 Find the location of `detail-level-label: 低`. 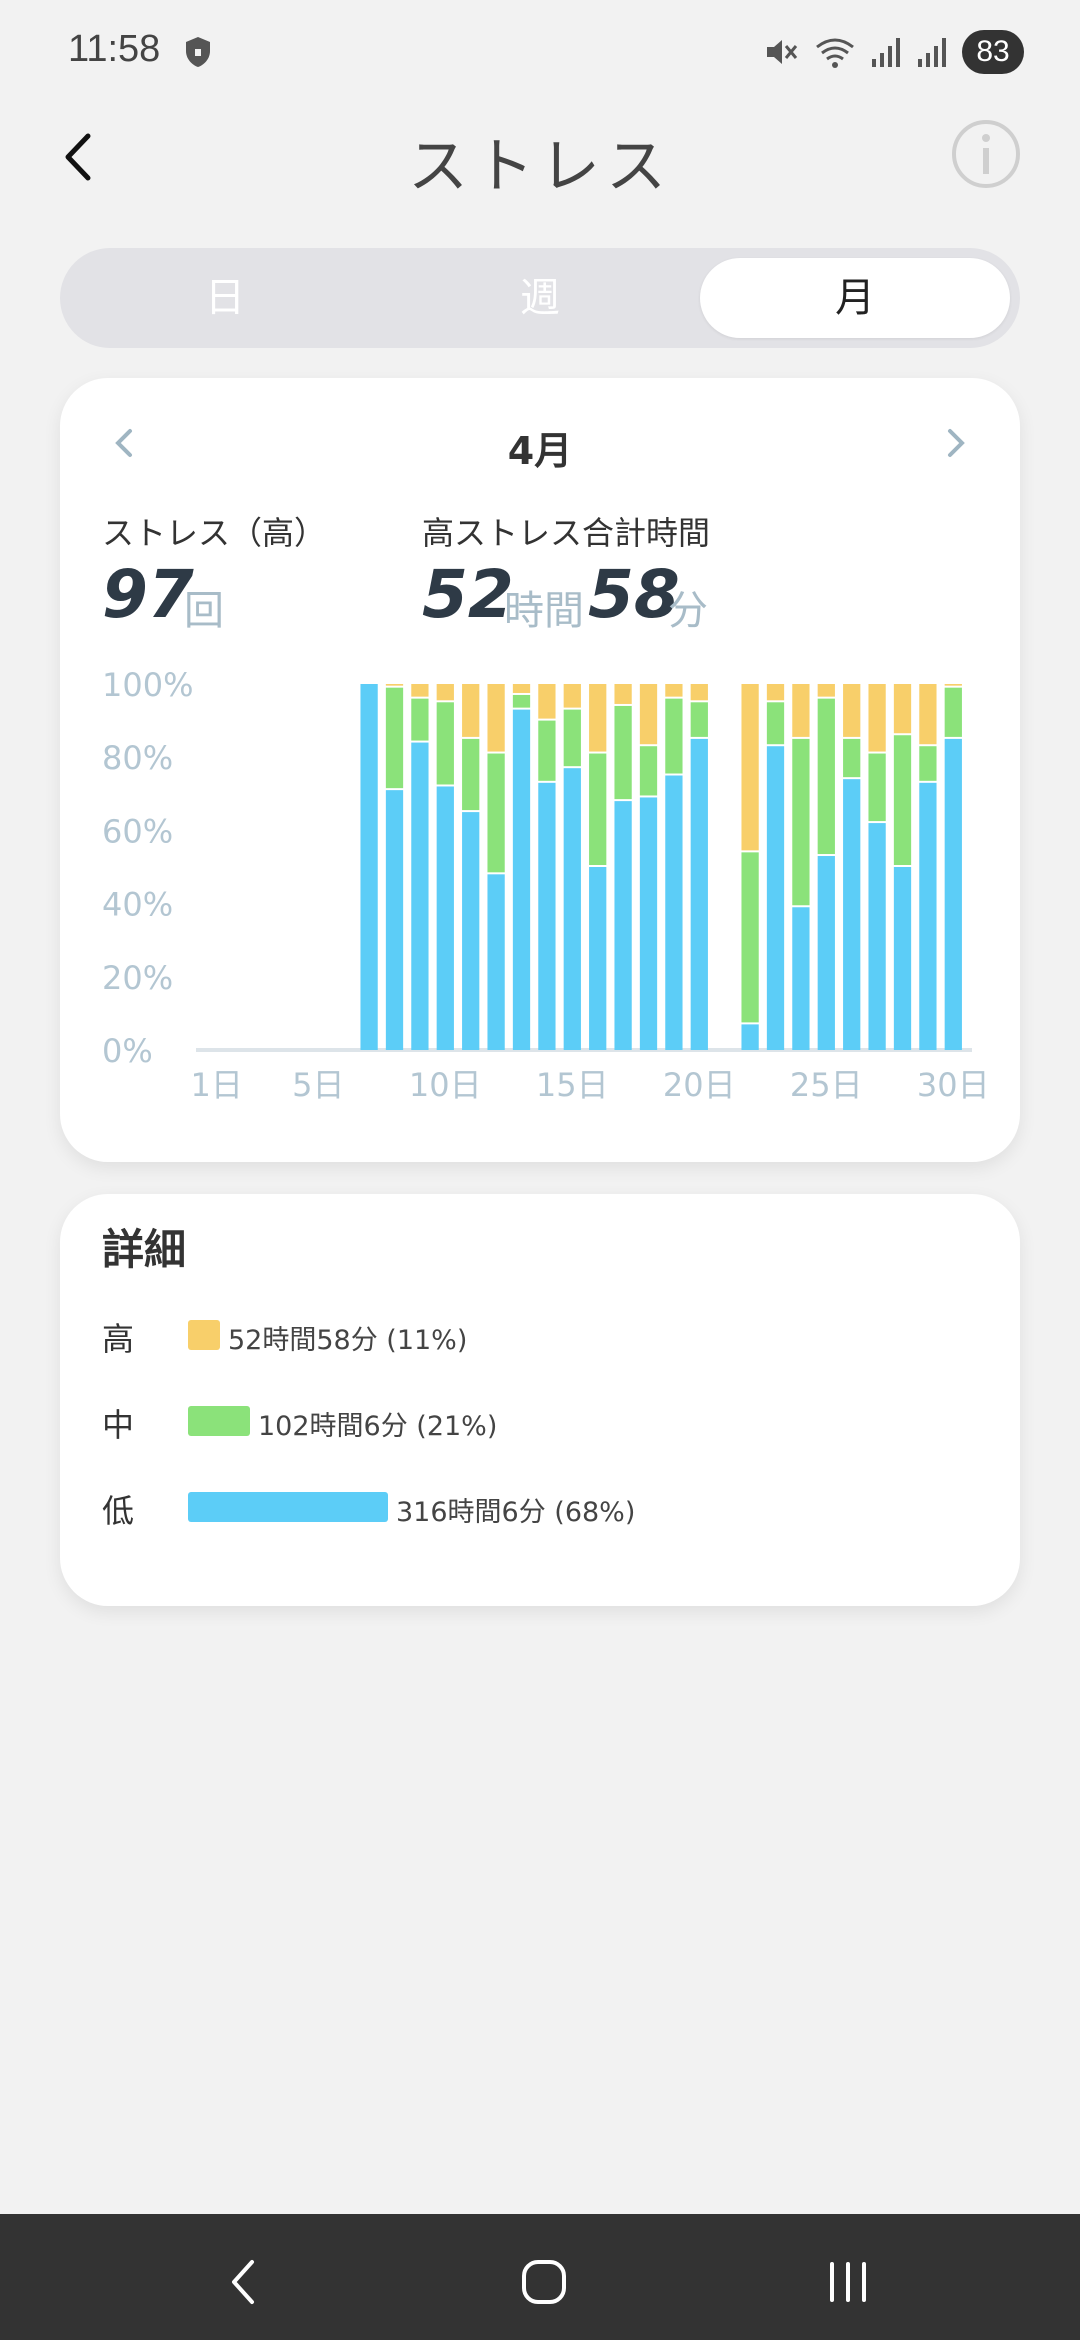

detail-level-label: 低 is located at coordinates (118, 1511).